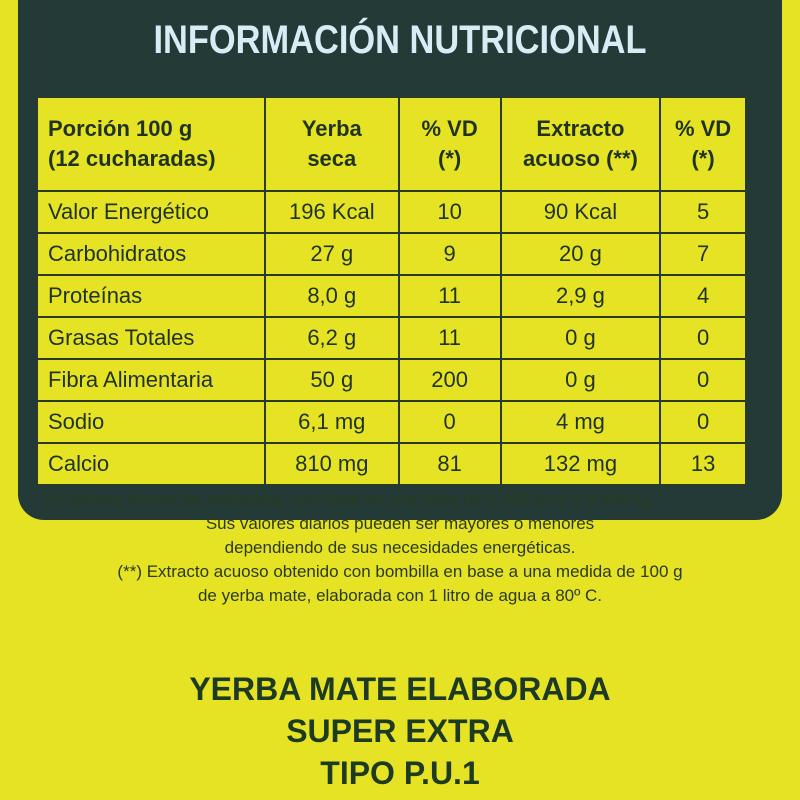 The width and height of the screenshot is (800, 800). Describe the element at coordinates (151, 422) in the screenshot. I see `nutrient-name: Sodio` at that location.